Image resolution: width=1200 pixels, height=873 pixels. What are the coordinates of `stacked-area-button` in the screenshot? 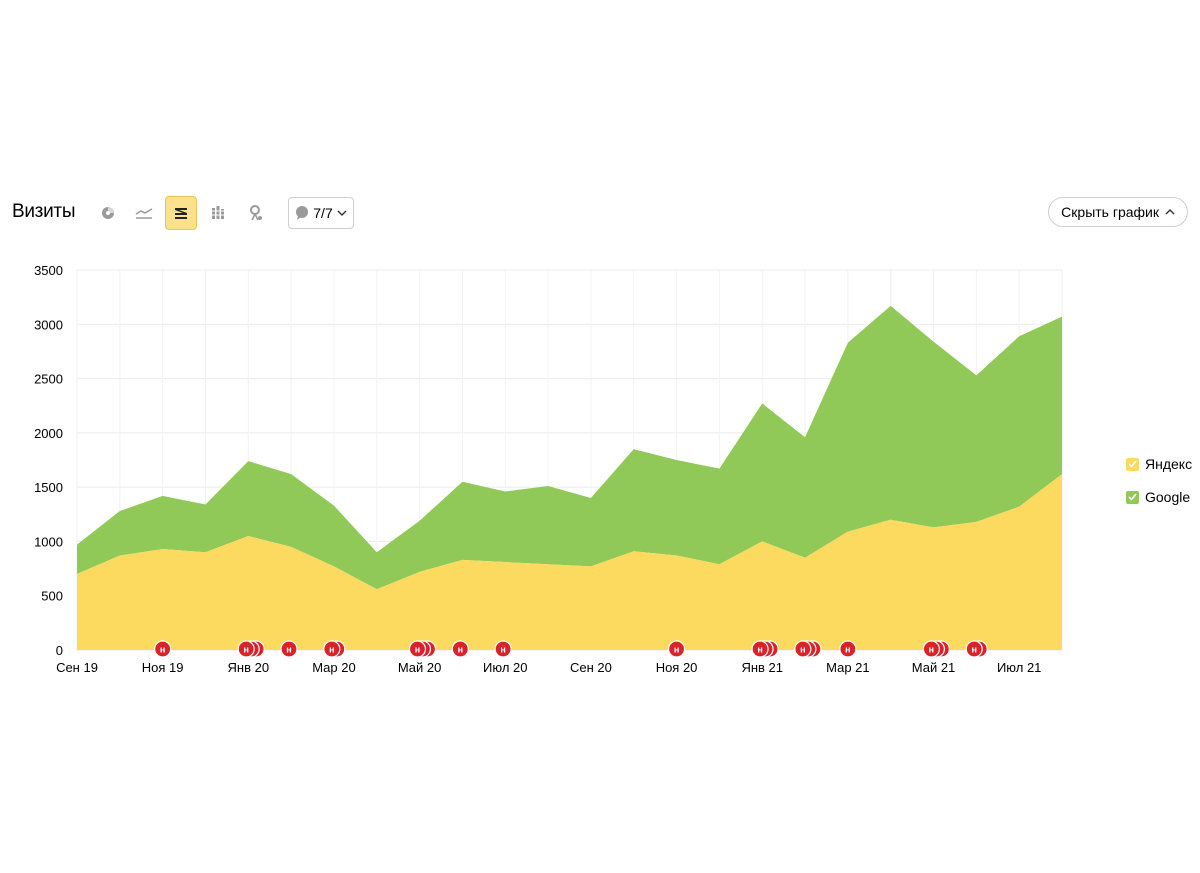 It's located at (181, 213).